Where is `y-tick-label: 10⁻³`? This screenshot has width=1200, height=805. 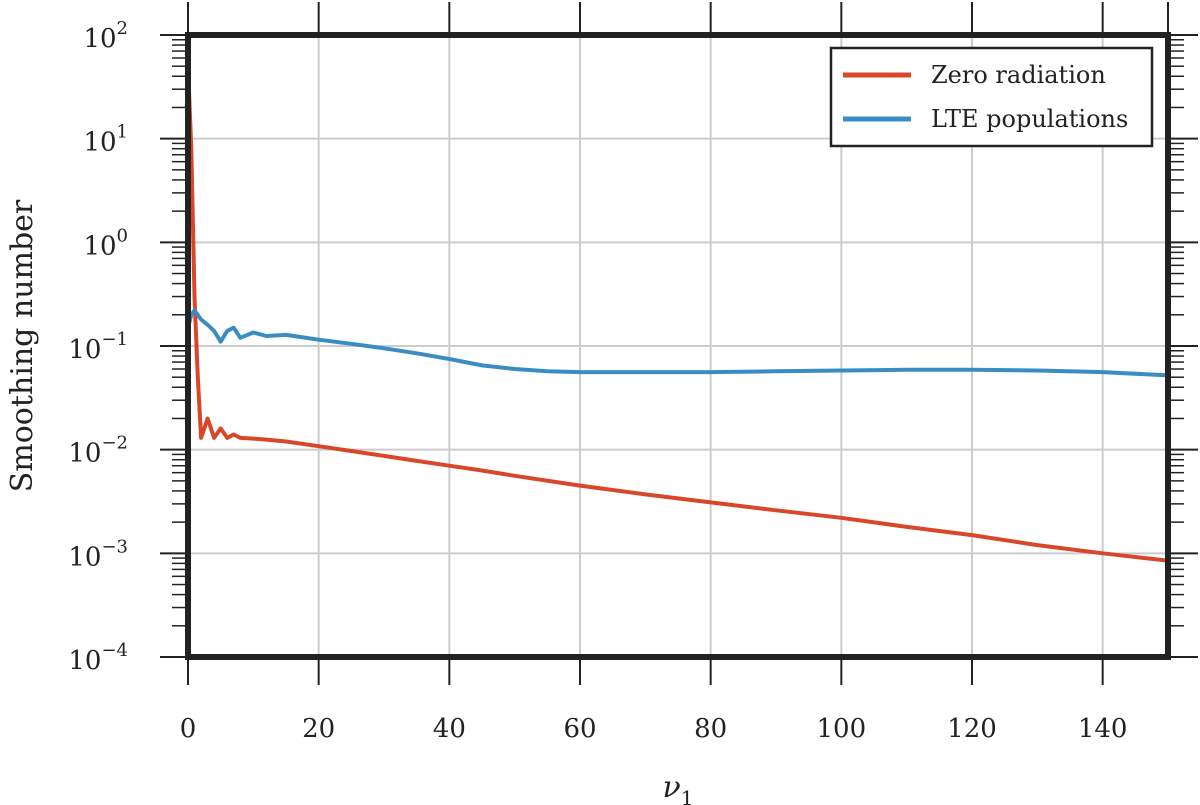
y-tick-label: 10⁻³ is located at coordinates (98, 554).